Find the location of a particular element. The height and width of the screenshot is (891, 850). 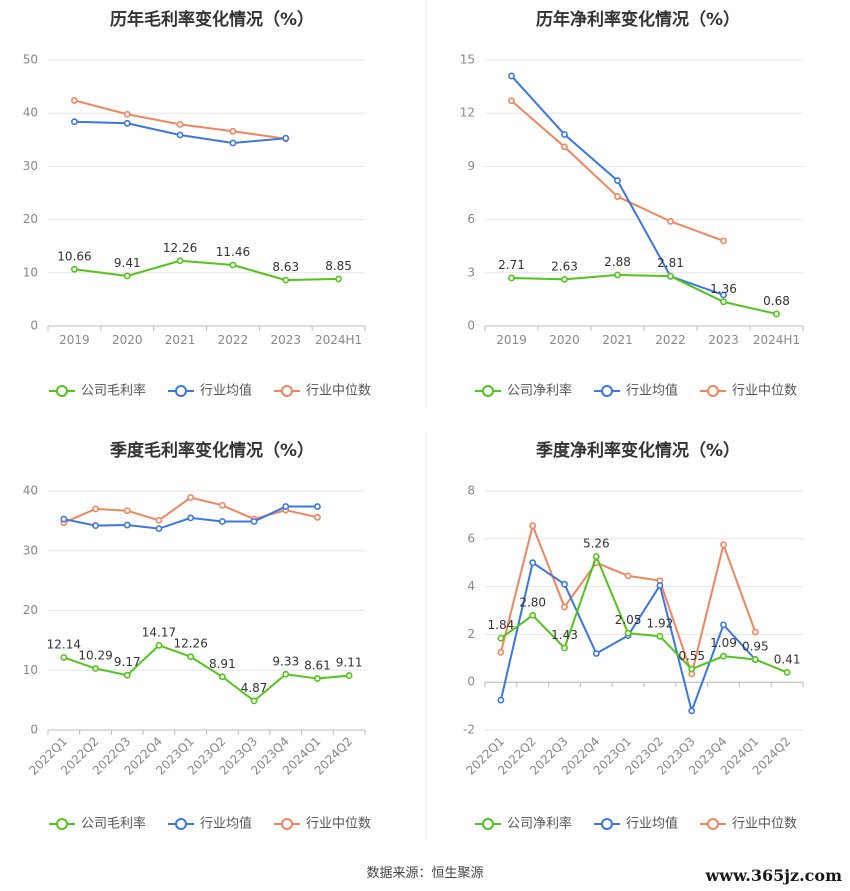

data-label: 1.36 is located at coordinates (723, 289).